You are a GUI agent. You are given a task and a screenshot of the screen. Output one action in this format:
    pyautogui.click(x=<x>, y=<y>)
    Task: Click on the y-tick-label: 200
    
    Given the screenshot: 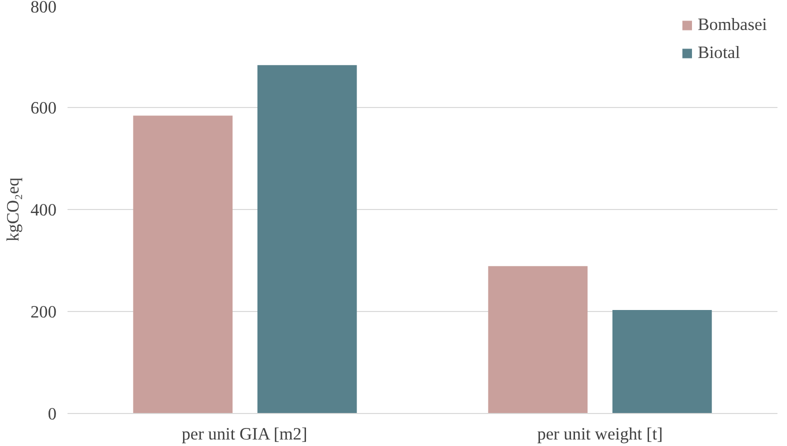 What is the action you would take?
    pyautogui.click(x=43, y=312)
    